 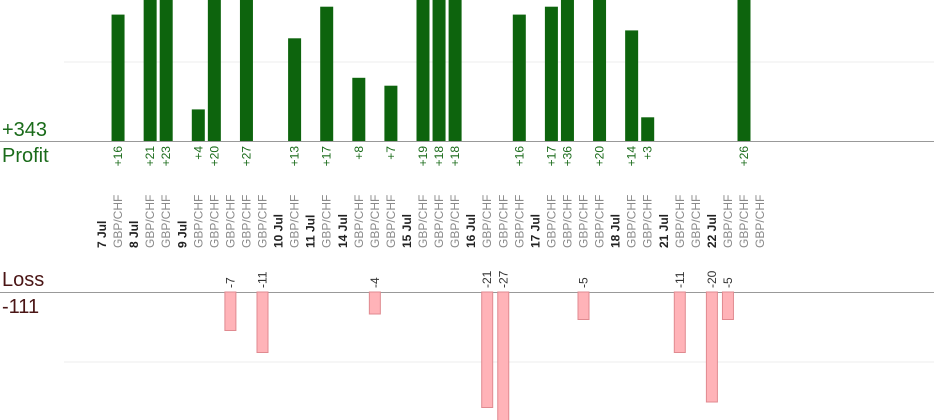 I want to click on date-tick-label: 16 Jul, so click(x=471, y=231).